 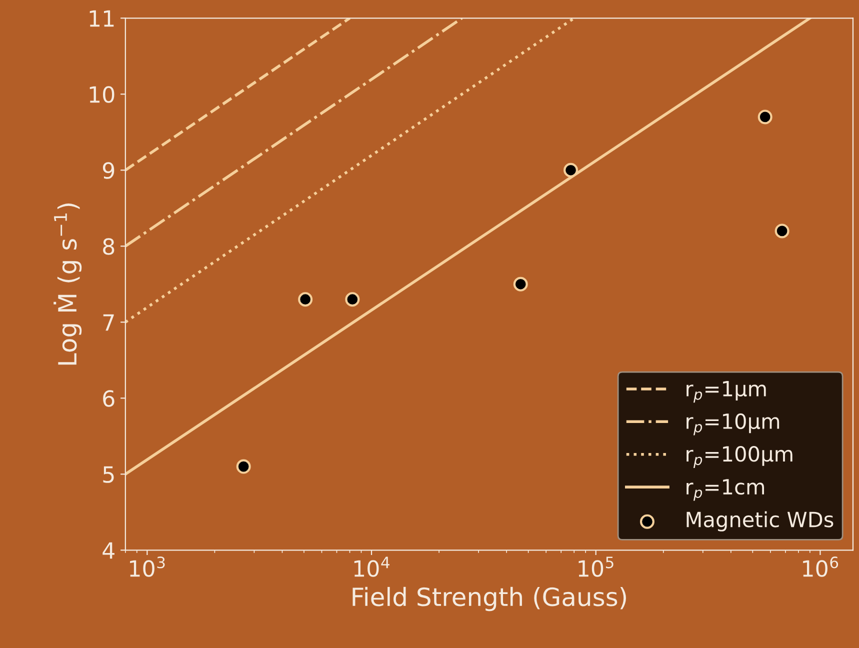 I want to click on x-tick-label: 10$^{3}$, so click(x=147, y=566).